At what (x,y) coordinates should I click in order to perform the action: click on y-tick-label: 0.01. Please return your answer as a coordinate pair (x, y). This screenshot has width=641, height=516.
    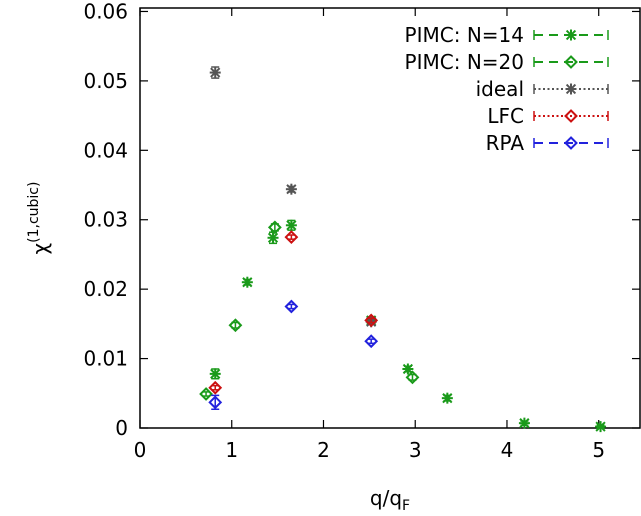
    Looking at the image, I should click on (105, 359).